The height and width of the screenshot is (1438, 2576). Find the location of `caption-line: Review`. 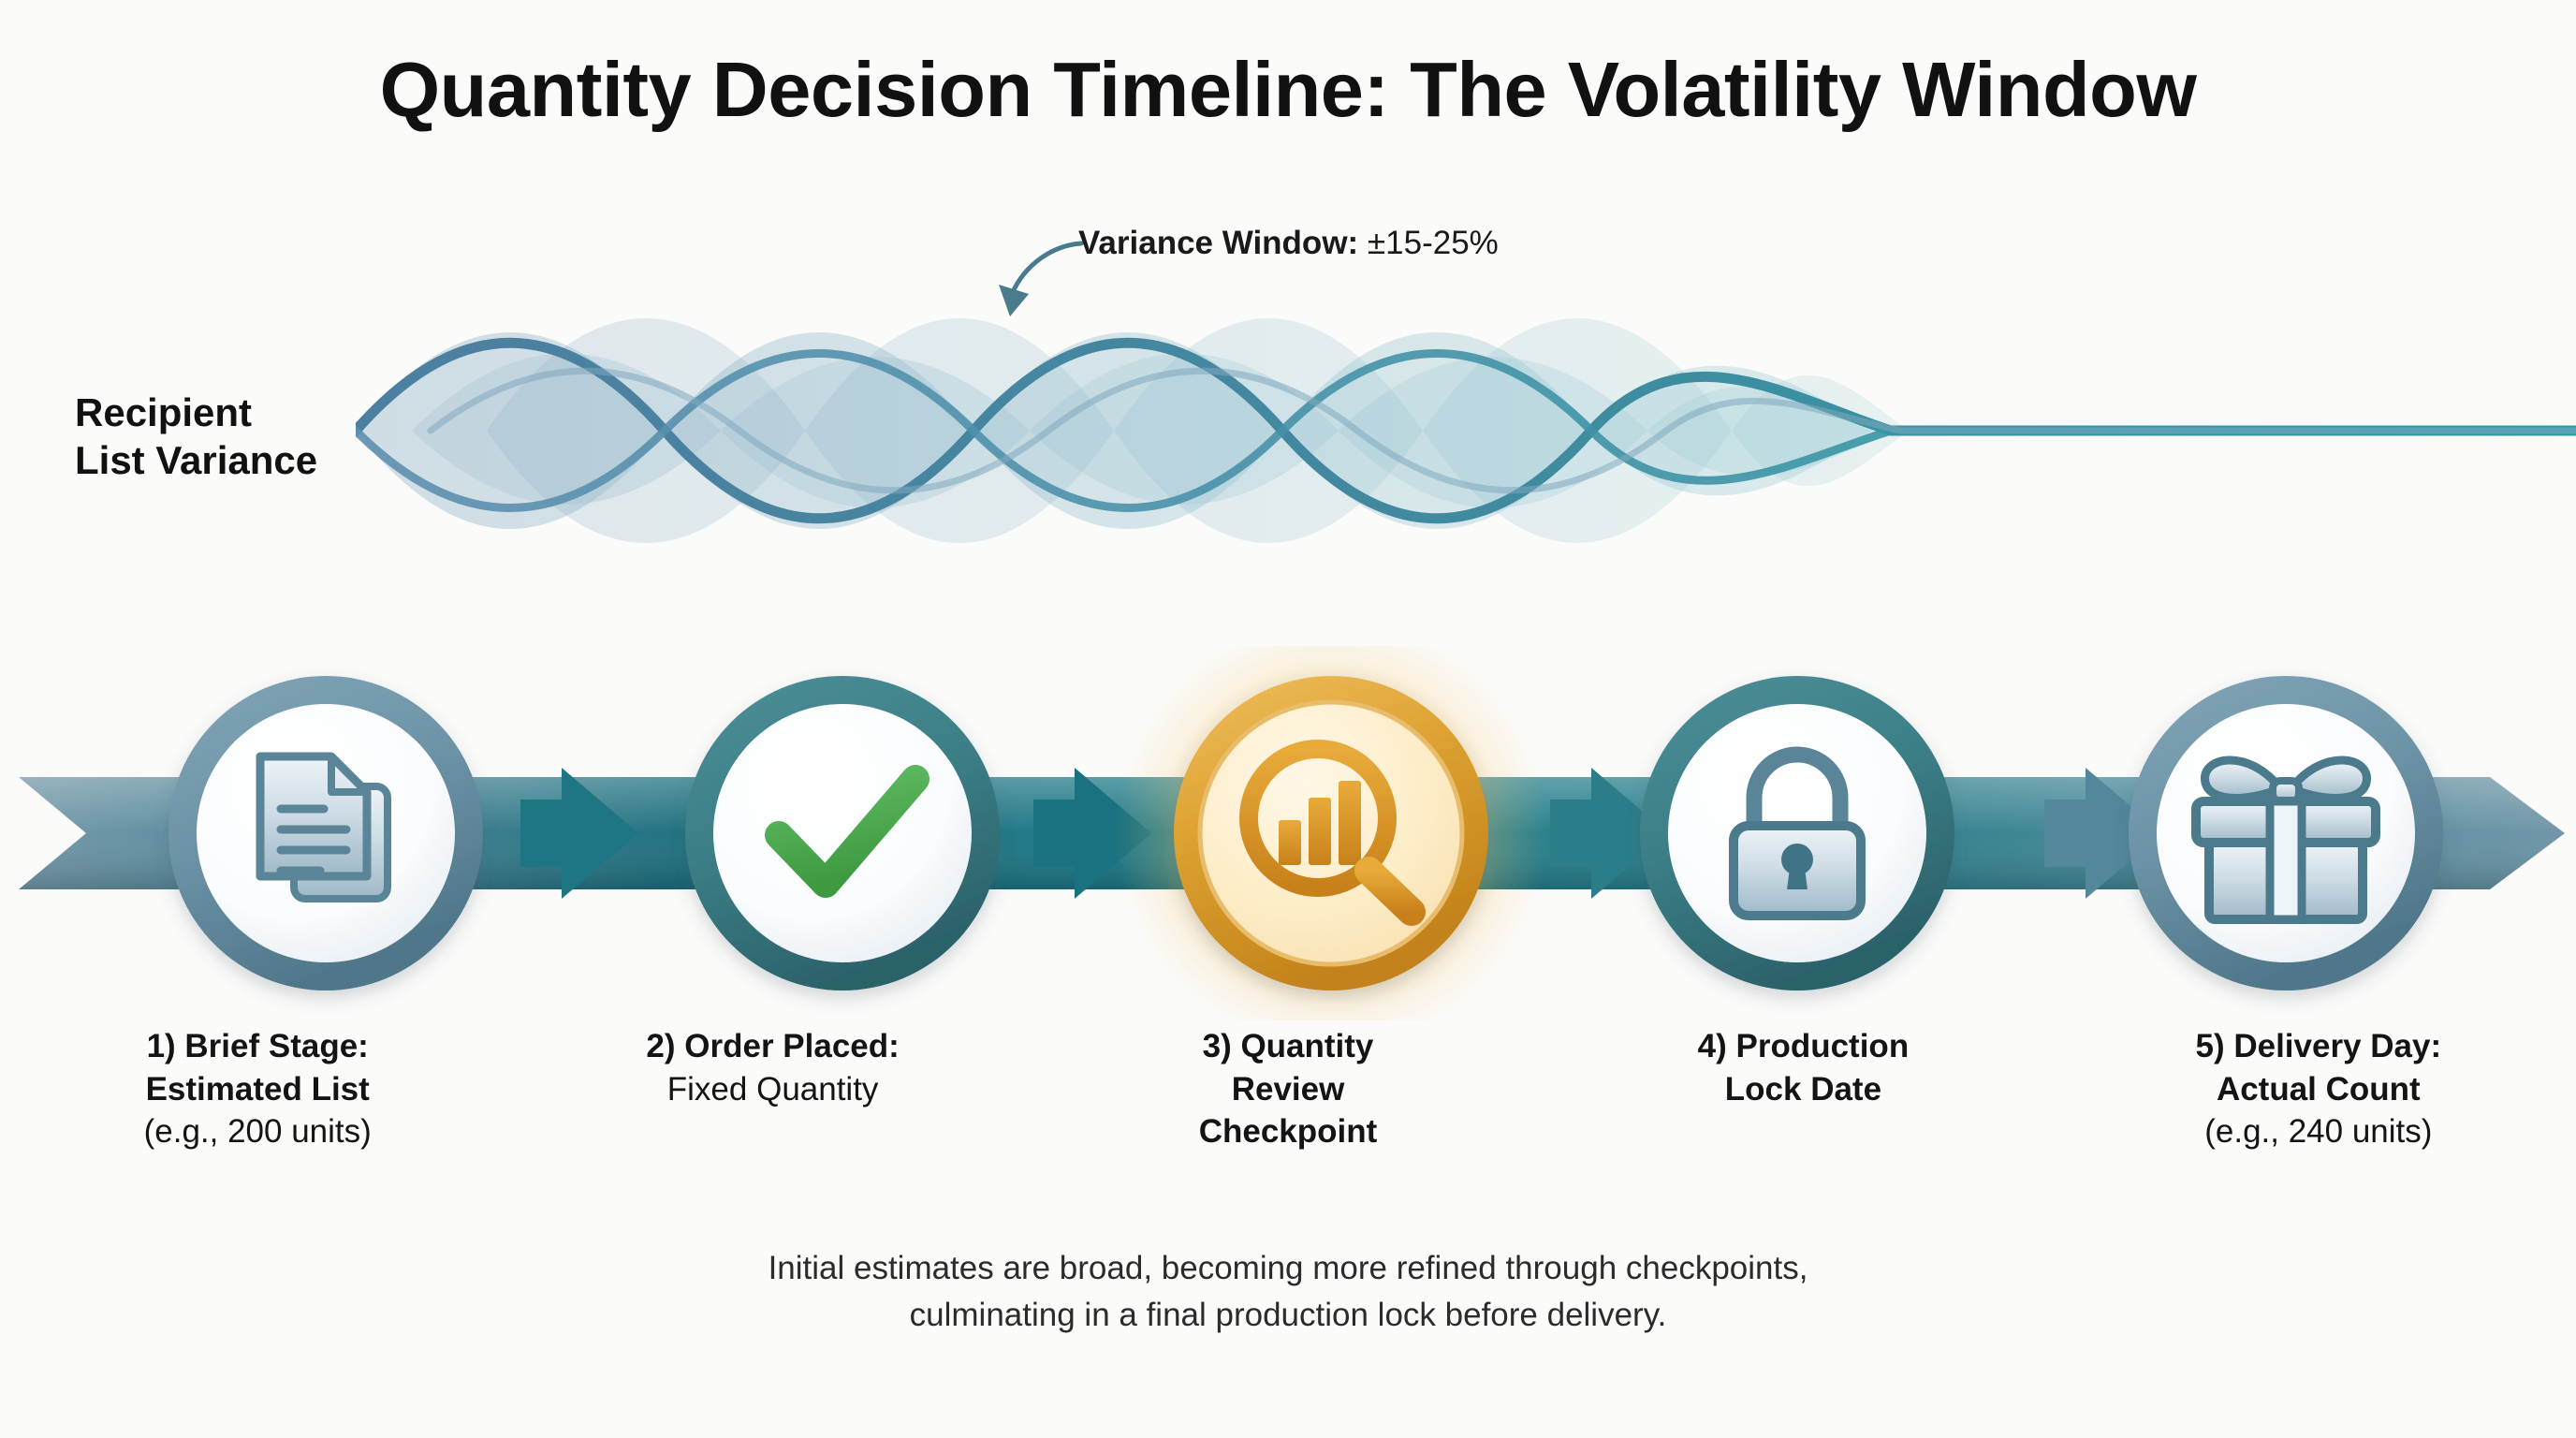

caption-line: Review is located at coordinates (1288, 1089).